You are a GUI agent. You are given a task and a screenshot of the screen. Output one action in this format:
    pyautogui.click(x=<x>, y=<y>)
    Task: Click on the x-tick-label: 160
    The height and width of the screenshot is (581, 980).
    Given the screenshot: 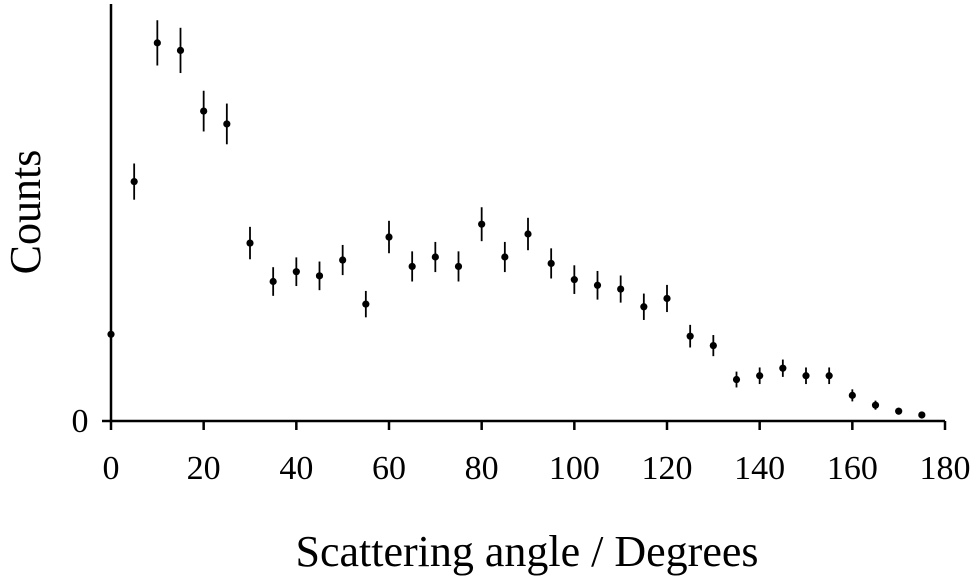 What is the action you would take?
    pyautogui.click(x=852, y=468)
    